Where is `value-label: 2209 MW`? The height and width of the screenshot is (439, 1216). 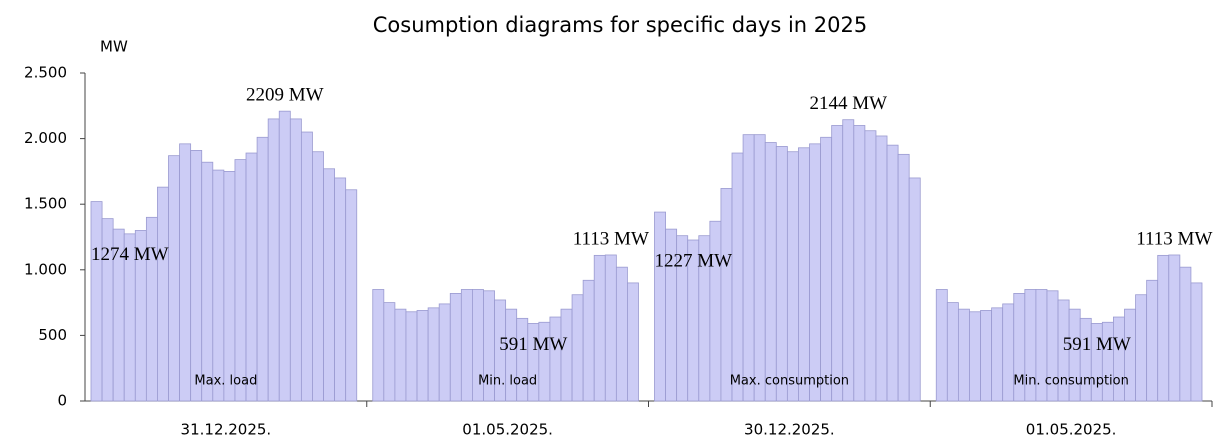 value-label: 2209 MW is located at coordinates (285, 95).